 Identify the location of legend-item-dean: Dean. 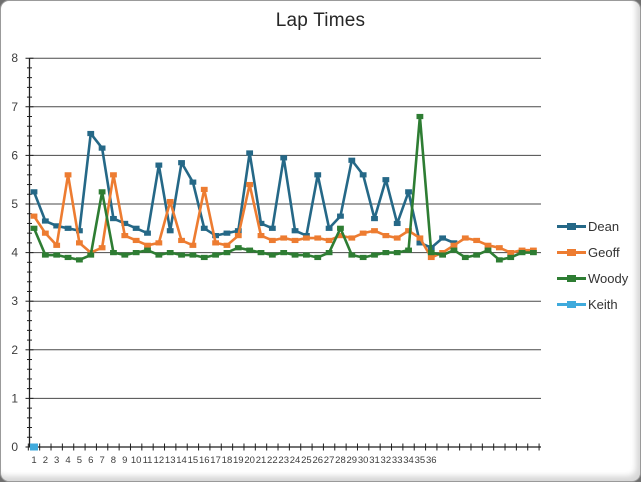
(592, 226).